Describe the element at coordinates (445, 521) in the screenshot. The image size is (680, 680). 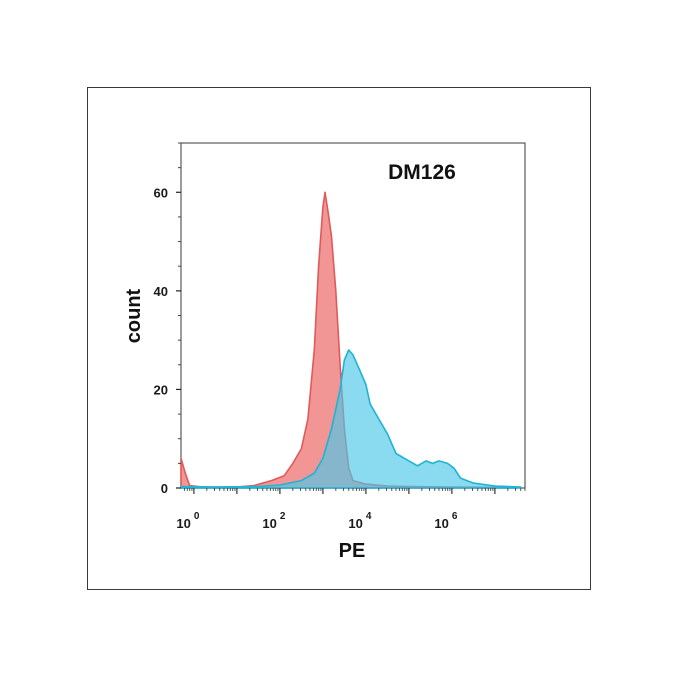
I see `x-tick-label-10e6: 10 6` at that location.